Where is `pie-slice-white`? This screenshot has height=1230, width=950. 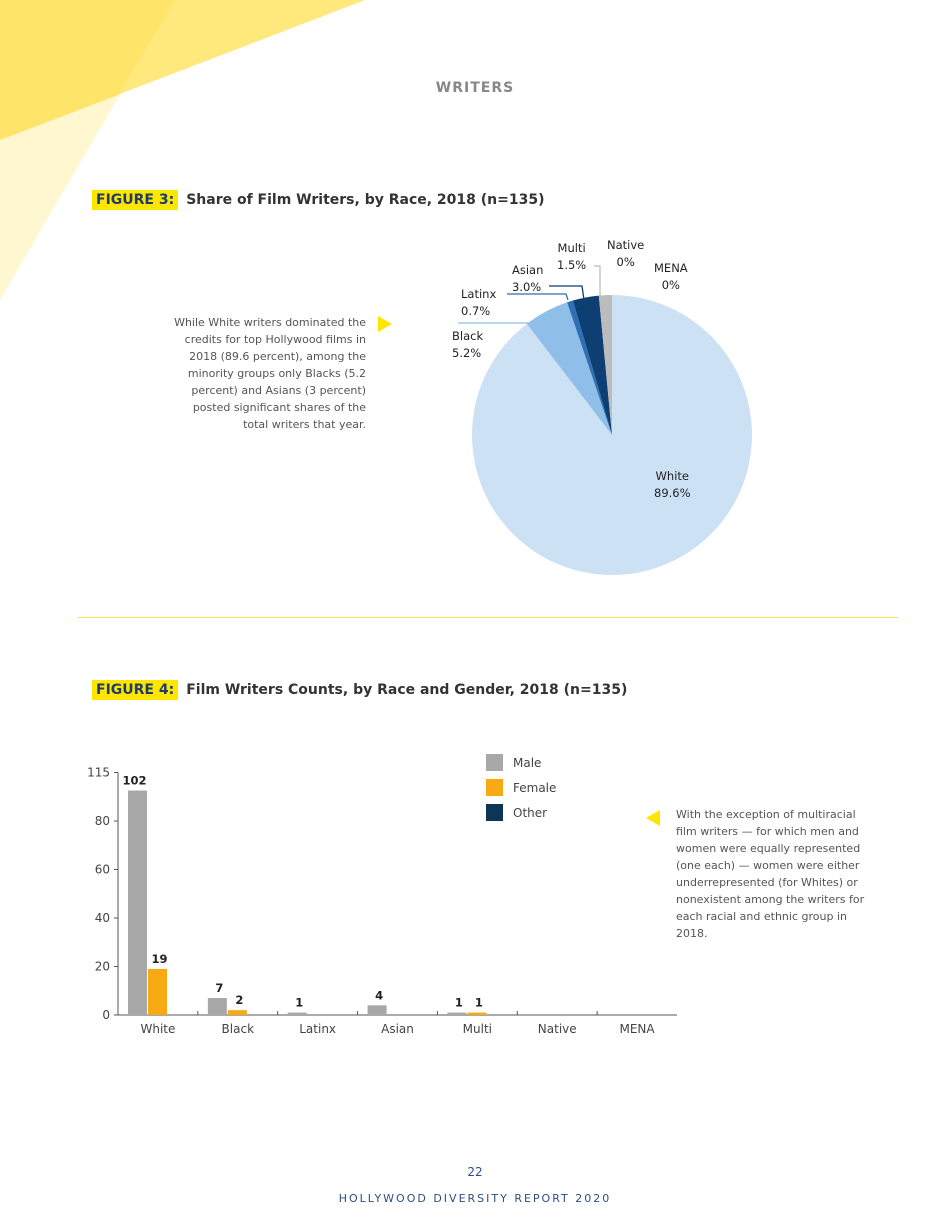 pie-slice-white is located at coordinates (611, 435).